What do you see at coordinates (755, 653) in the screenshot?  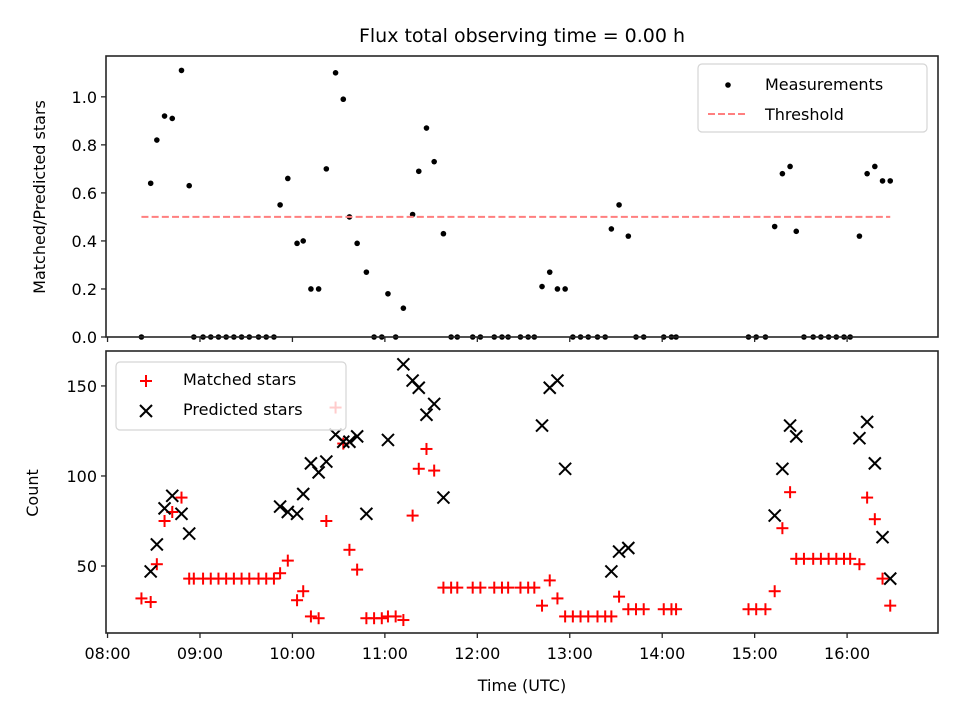 I see `x-tick-label: 15:00` at bounding box center [755, 653].